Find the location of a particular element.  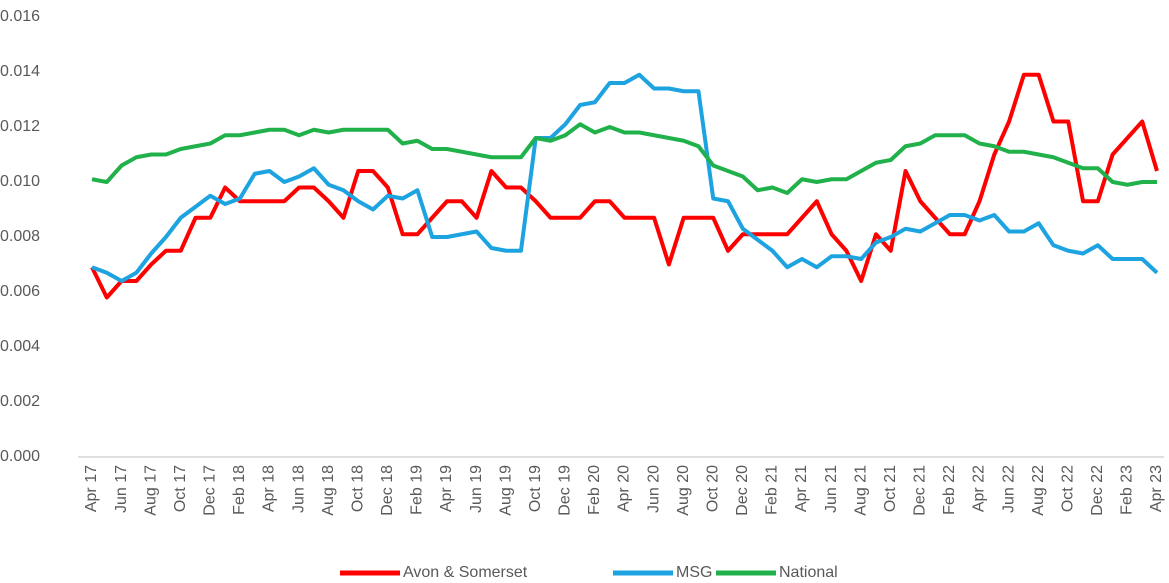

x-tick-label: Oct 17 is located at coordinates (180, 488).